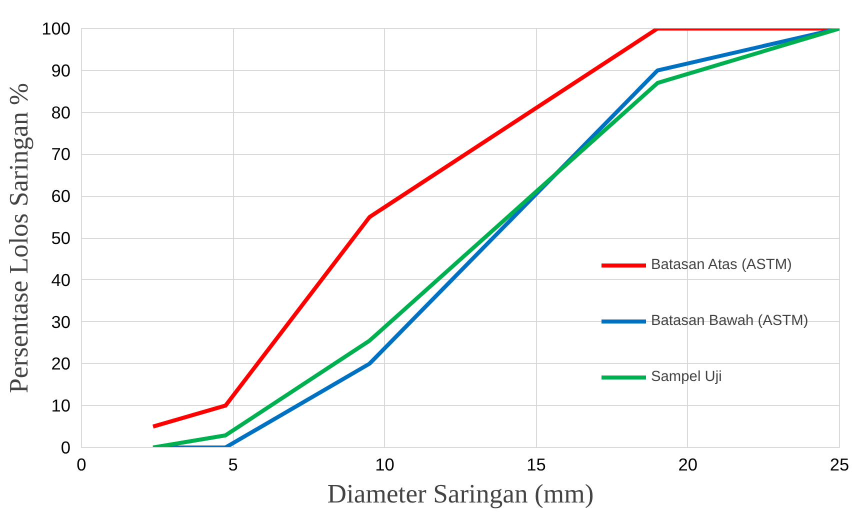  Describe the element at coordinates (81, 464) in the screenshot. I see `x-tick-label: 0` at that location.